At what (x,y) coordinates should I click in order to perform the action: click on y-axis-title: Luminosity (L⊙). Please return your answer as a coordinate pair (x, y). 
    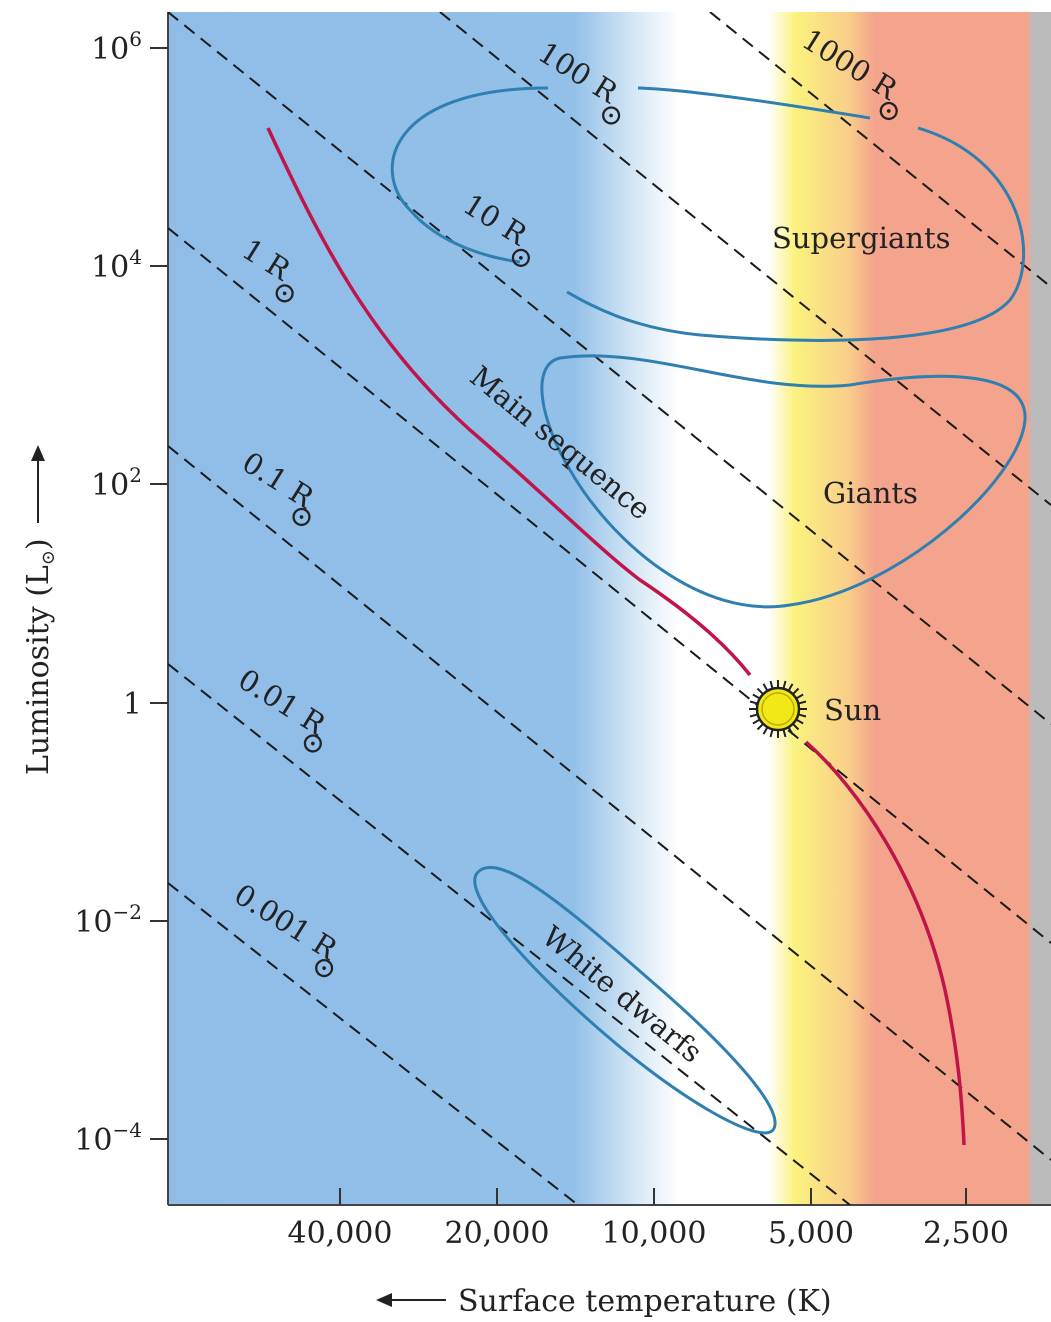
    Looking at the image, I should click on (40, 656).